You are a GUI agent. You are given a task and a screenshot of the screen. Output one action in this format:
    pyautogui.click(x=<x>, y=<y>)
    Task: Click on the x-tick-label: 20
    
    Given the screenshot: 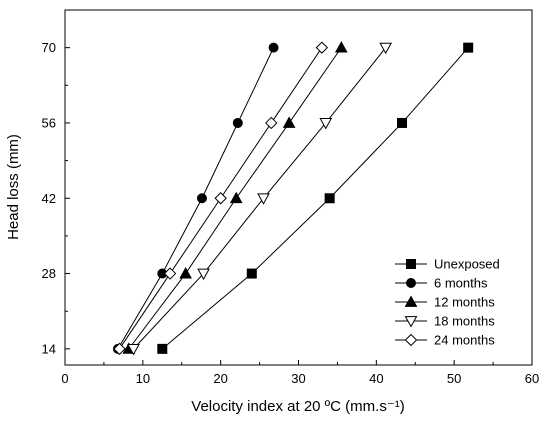 What is the action you would take?
    pyautogui.click(x=220, y=378)
    